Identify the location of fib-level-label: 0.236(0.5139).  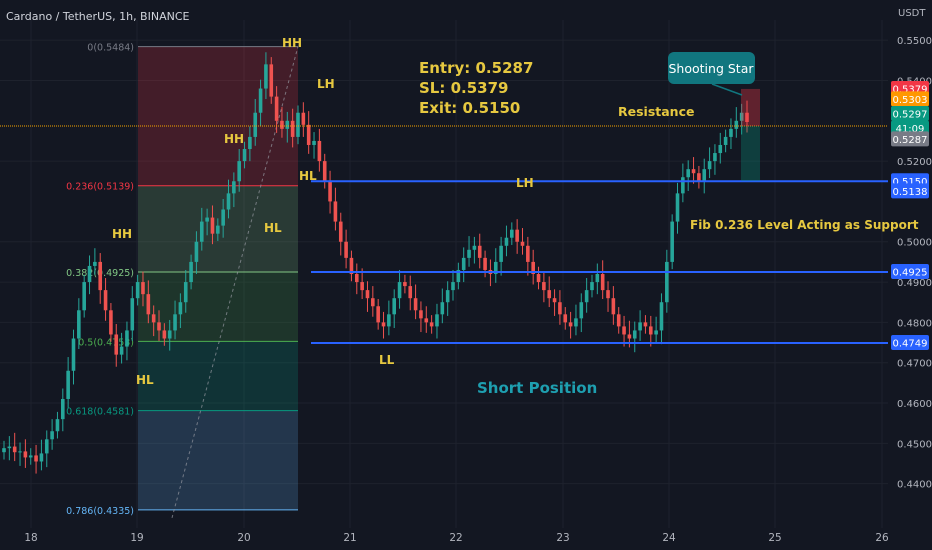
(100, 187).